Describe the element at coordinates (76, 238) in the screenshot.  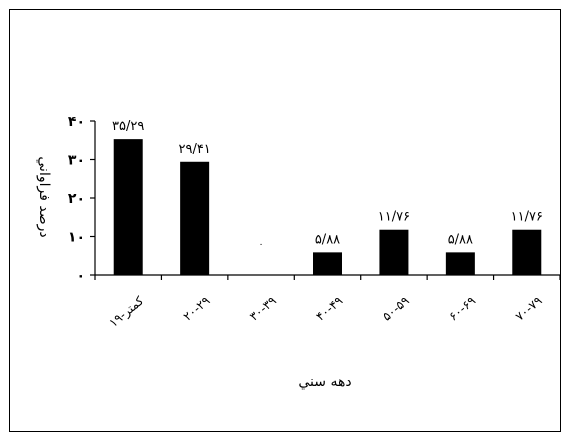
I see `y-tick-label: ۱۰` at that location.